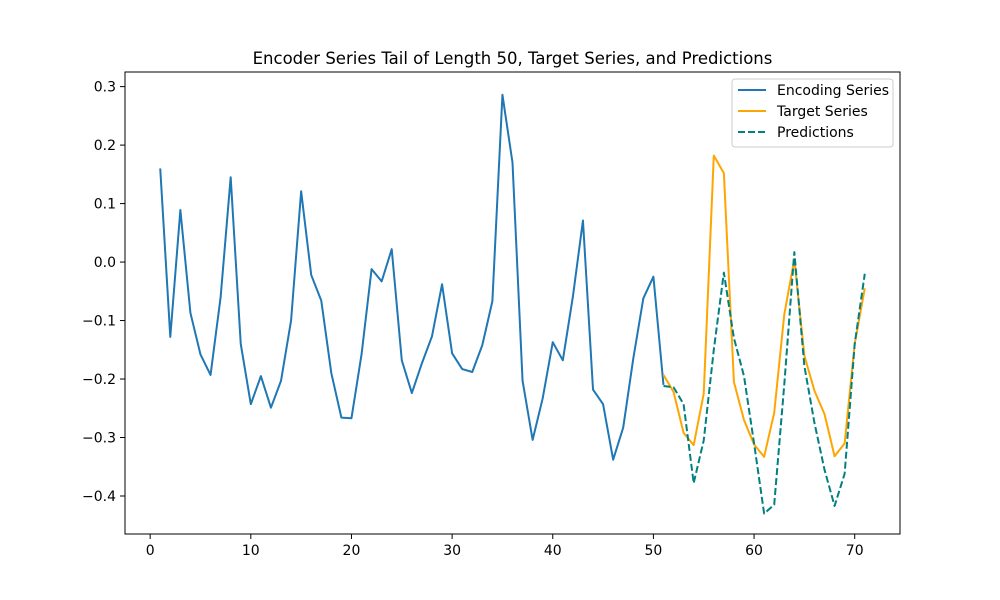  I want to click on y-axis: −0.4 −0.3 −0.2 −0.1 0.0 0.1 0.2 0.3, so click(103, 292).